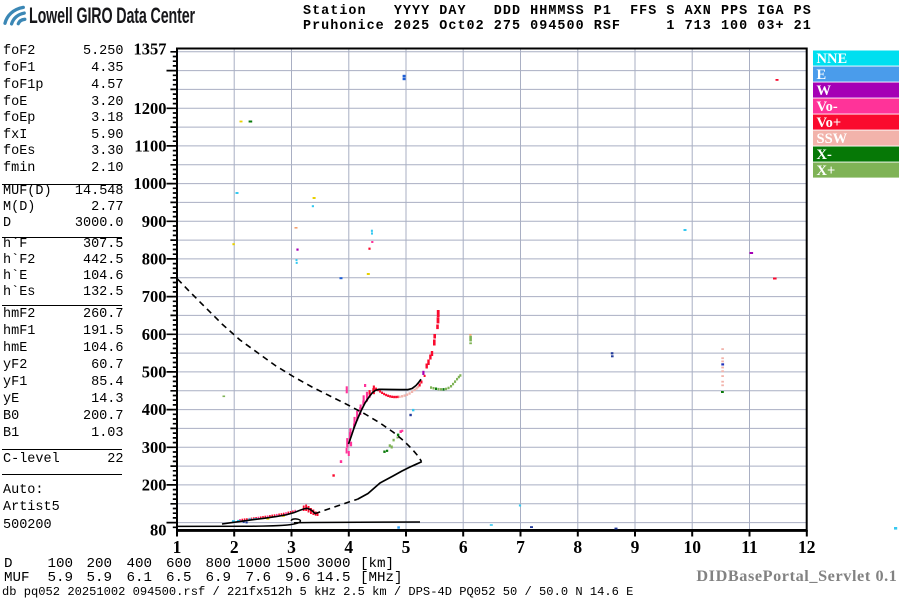 The image size is (900, 600). What do you see at coordinates (154, 221) in the screenshot?
I see `svg-text: 900` at bounding box center [154, 221].